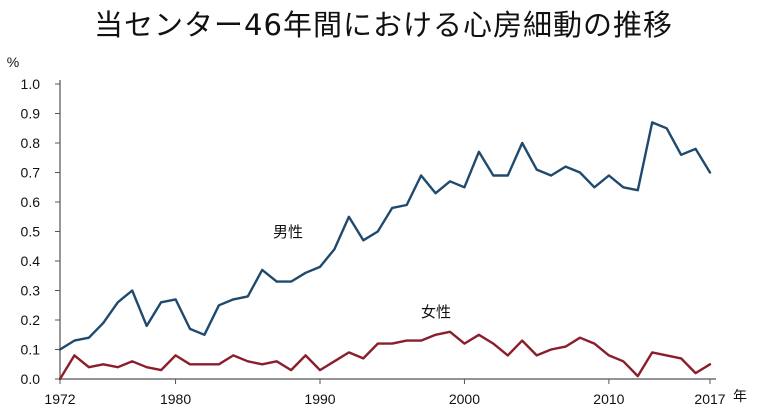  What do you see at coordinates (493, 175) in the screenshot?
I see `male-point-2002` at bounding box center [493, 175].